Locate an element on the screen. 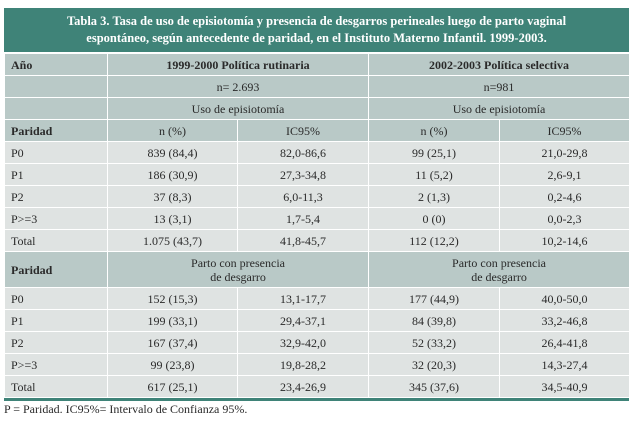 The width and height of the screenshot is (636, 424). table-row: P2 37 (8,3) 6,0-11,3 2 (1,3) 0,2-4,6 is located at coordinates (317, 196).